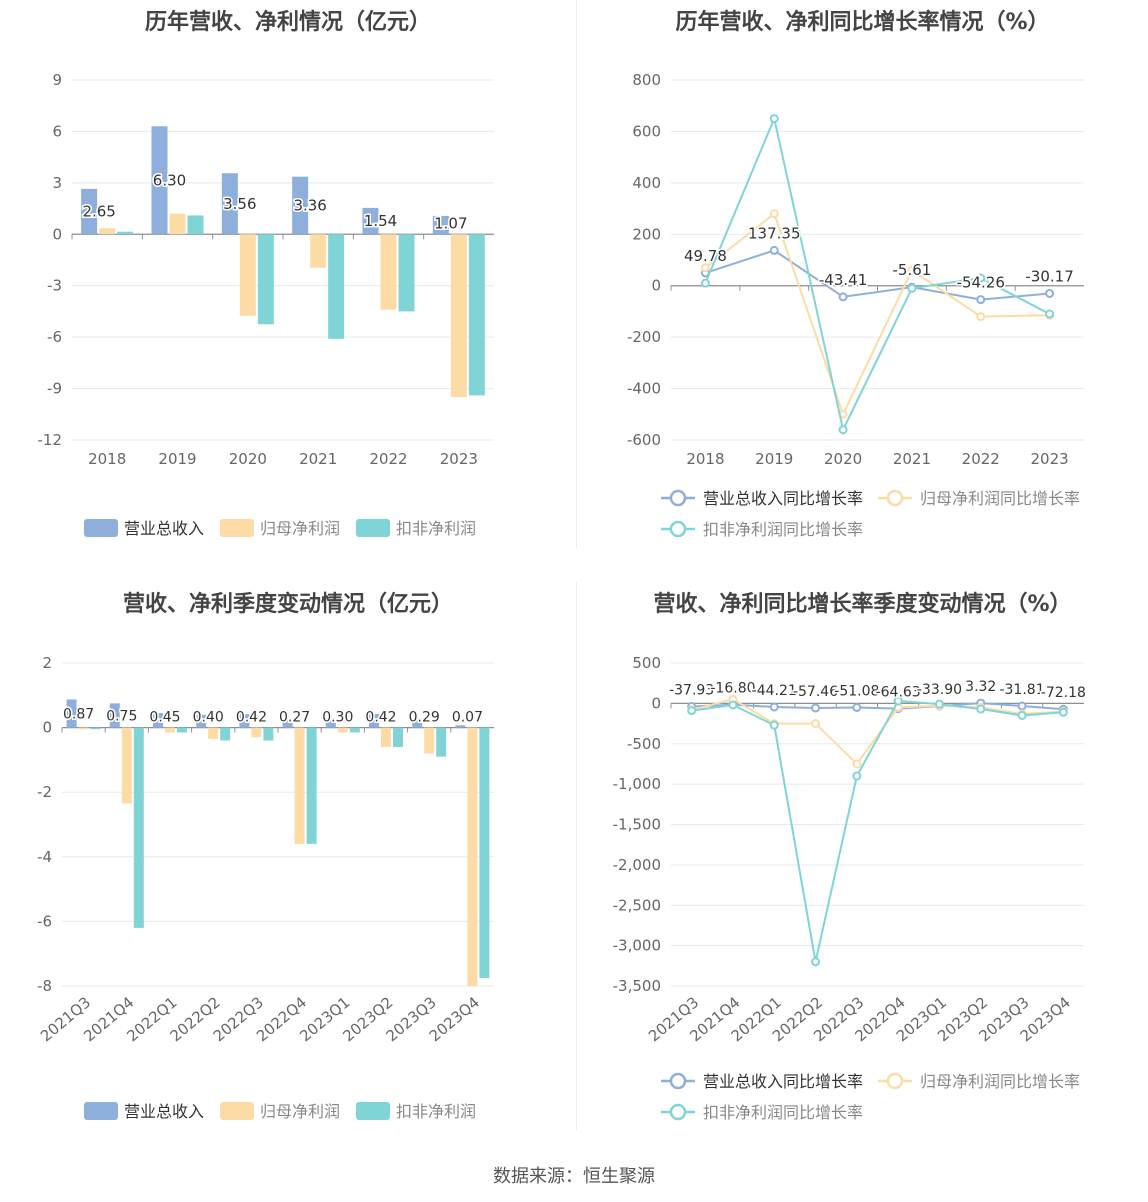  Describe the element at coordinates (856, 691) in the screenshot. I see `growth-data-label: -51.08` at that location.